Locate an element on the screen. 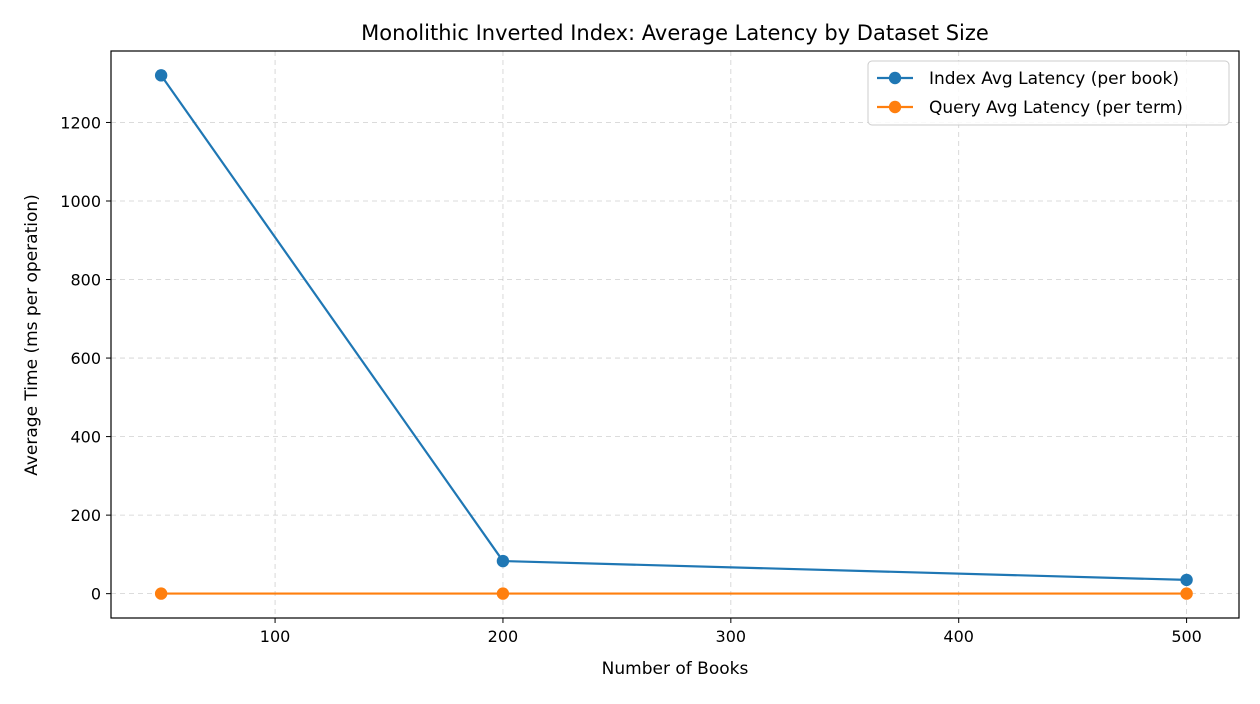  x-tick-label: 100 is located at coordinates (275, 636).